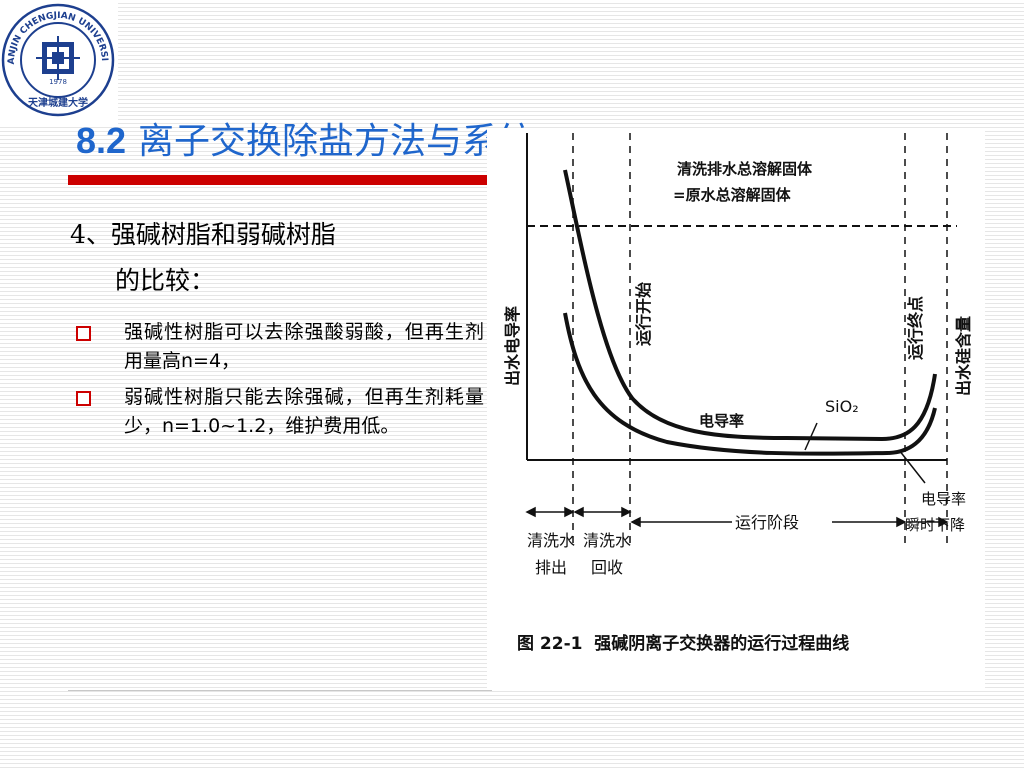 This screenshot has width=1024, height=768. I want to click on bullet-text: 弱碱性树脂只能去除强碱，但再生剂耗量少，n=1.0~1.2，维护费用低。, so click(304, 411).